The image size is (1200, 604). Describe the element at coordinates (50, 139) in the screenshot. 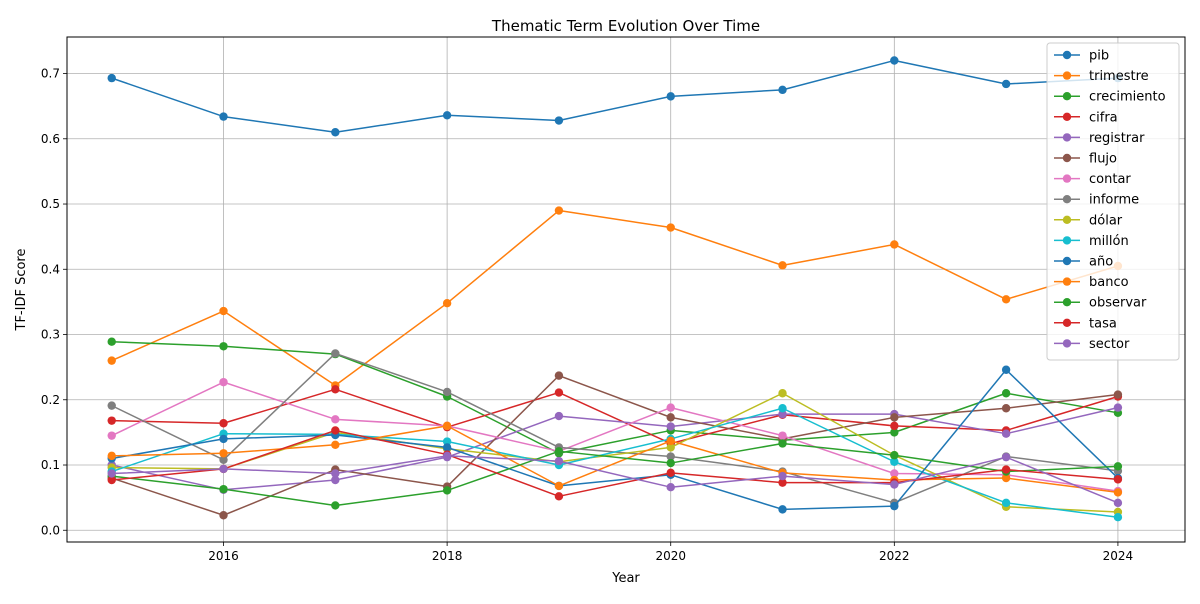

I see `y-tick-label: 0.6` at that location.